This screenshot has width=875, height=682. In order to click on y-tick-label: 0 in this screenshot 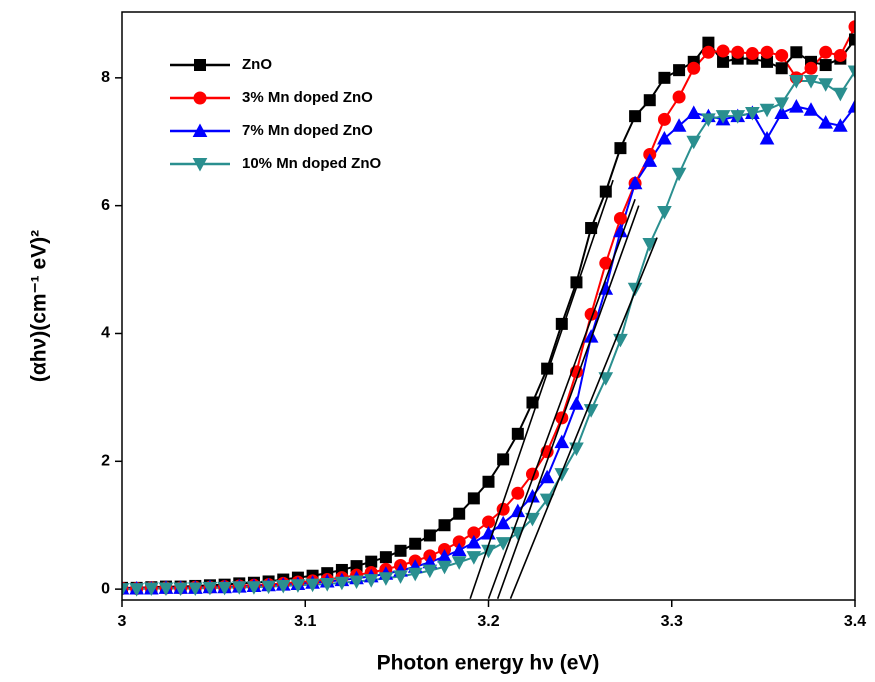, I will do `click(105, 588)`.